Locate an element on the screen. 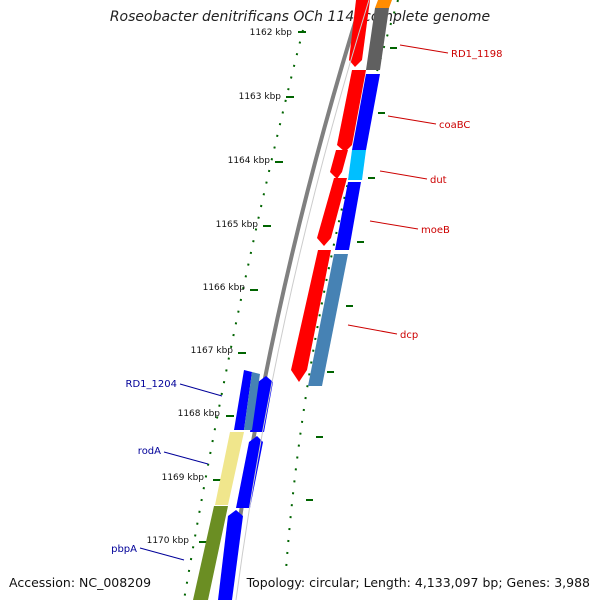  cog-track-right is located at coordinates (350, 193).